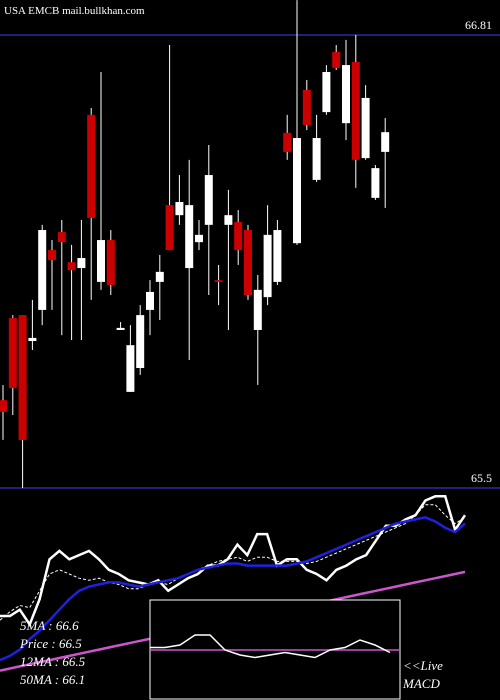  Describe the element at coordinates (270, 646) in the screenshot. I see `macd-line` at that location.